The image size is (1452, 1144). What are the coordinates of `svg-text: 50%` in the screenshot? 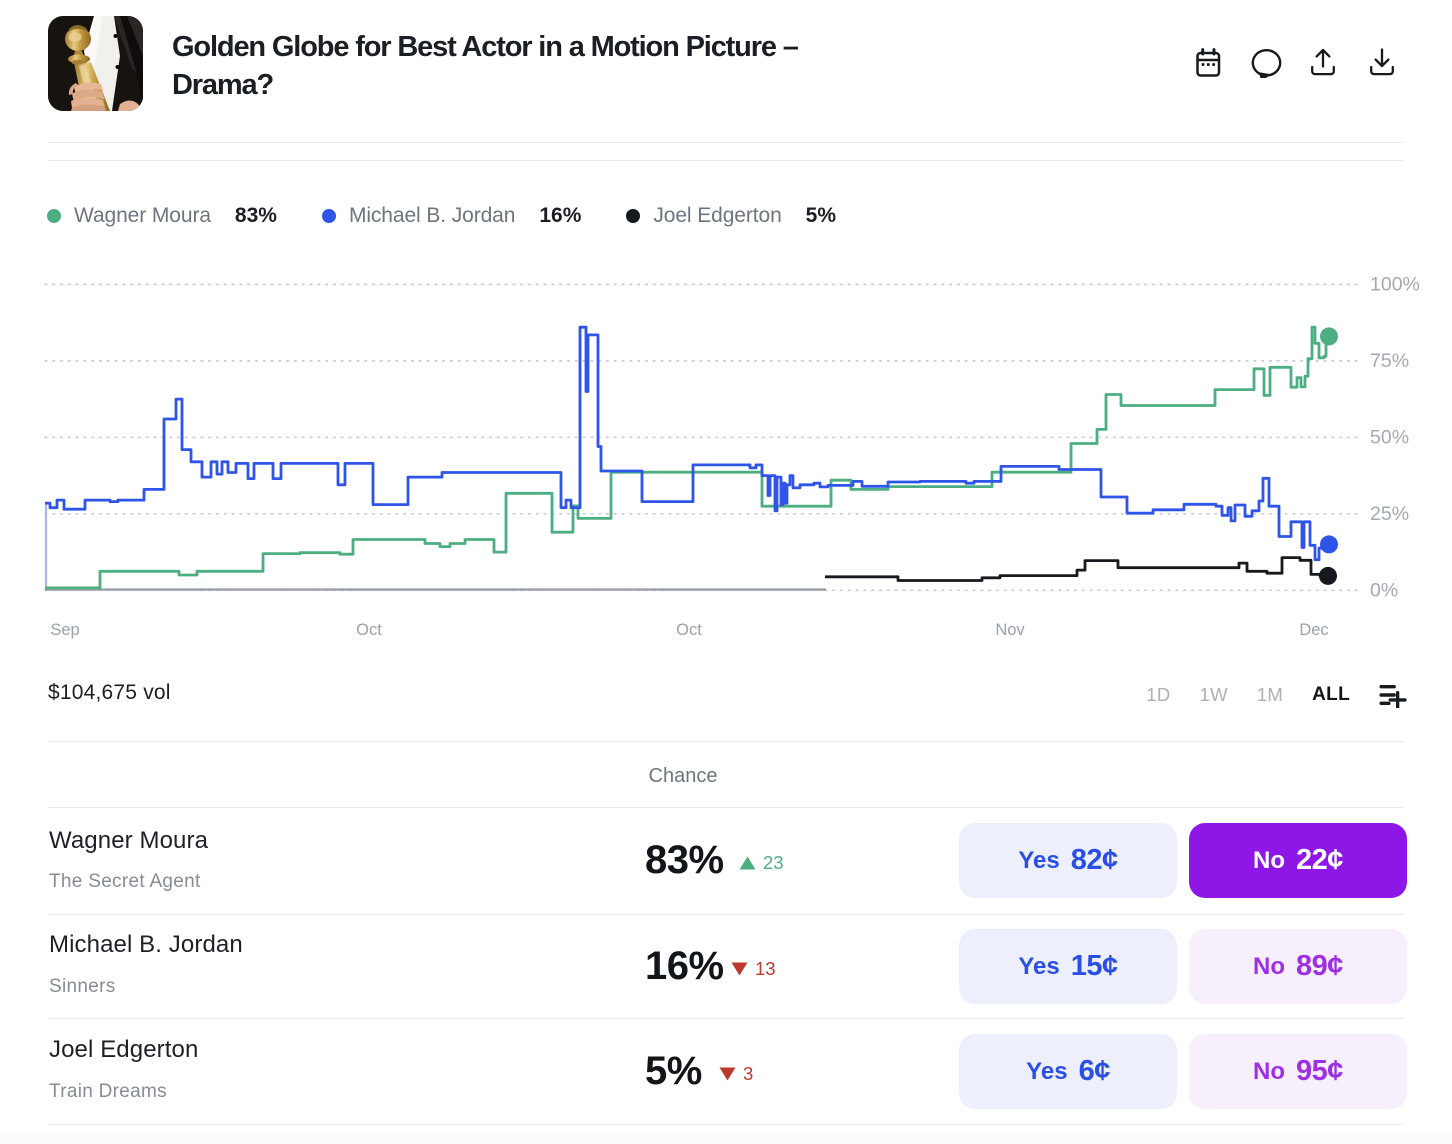 It's located at (1389, 437).